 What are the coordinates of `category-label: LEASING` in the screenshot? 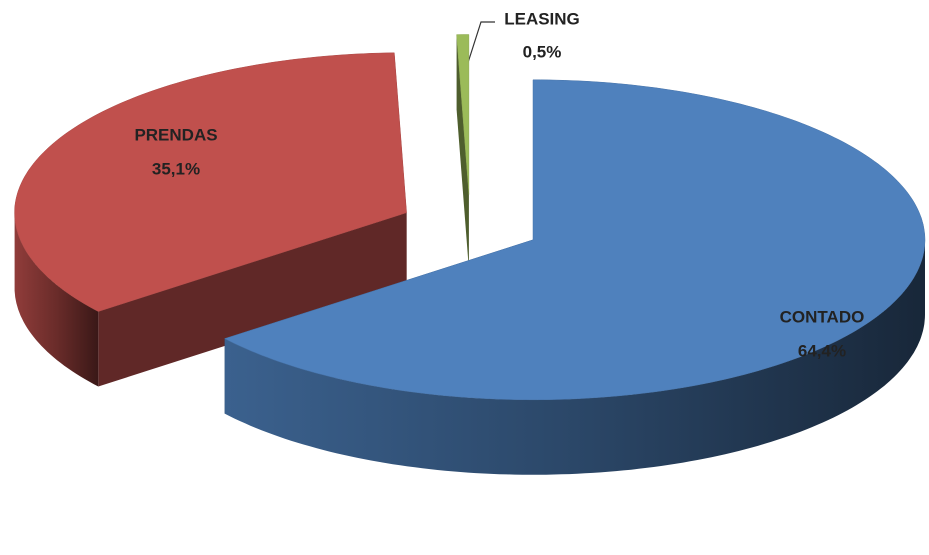 It's located at (542, 18).